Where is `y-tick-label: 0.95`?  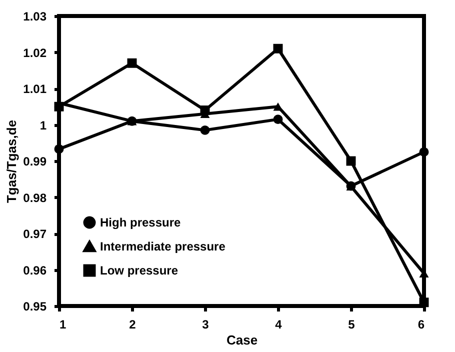 y-tick-label: 0.95 is located at coordinates (35, 307).